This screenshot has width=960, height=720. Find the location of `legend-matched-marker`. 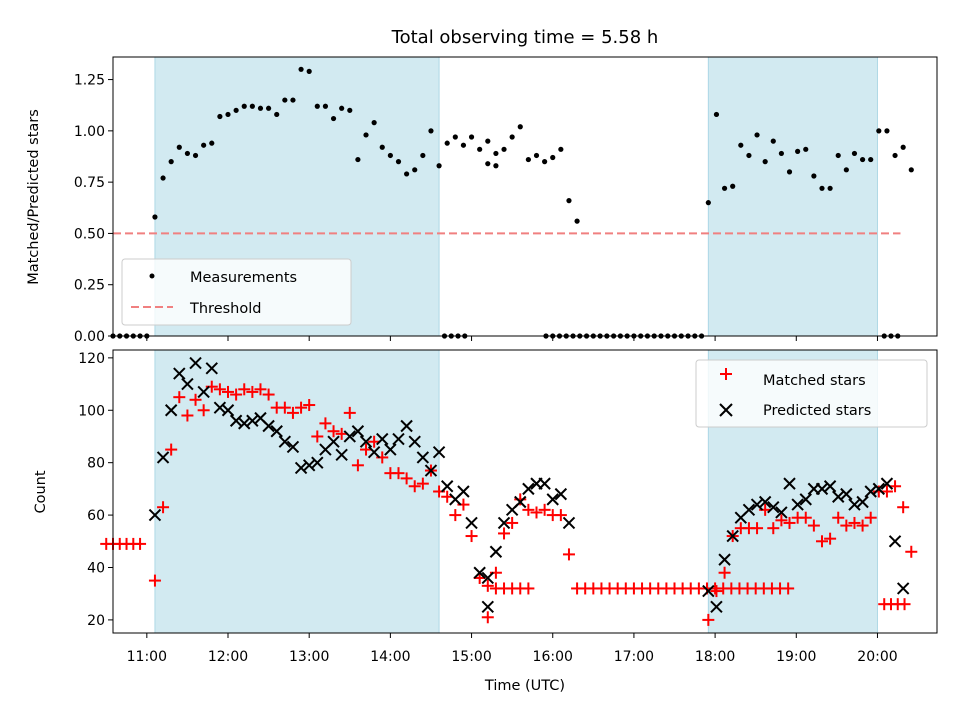

legend-matched-marker is located at coordinates (726, 374).